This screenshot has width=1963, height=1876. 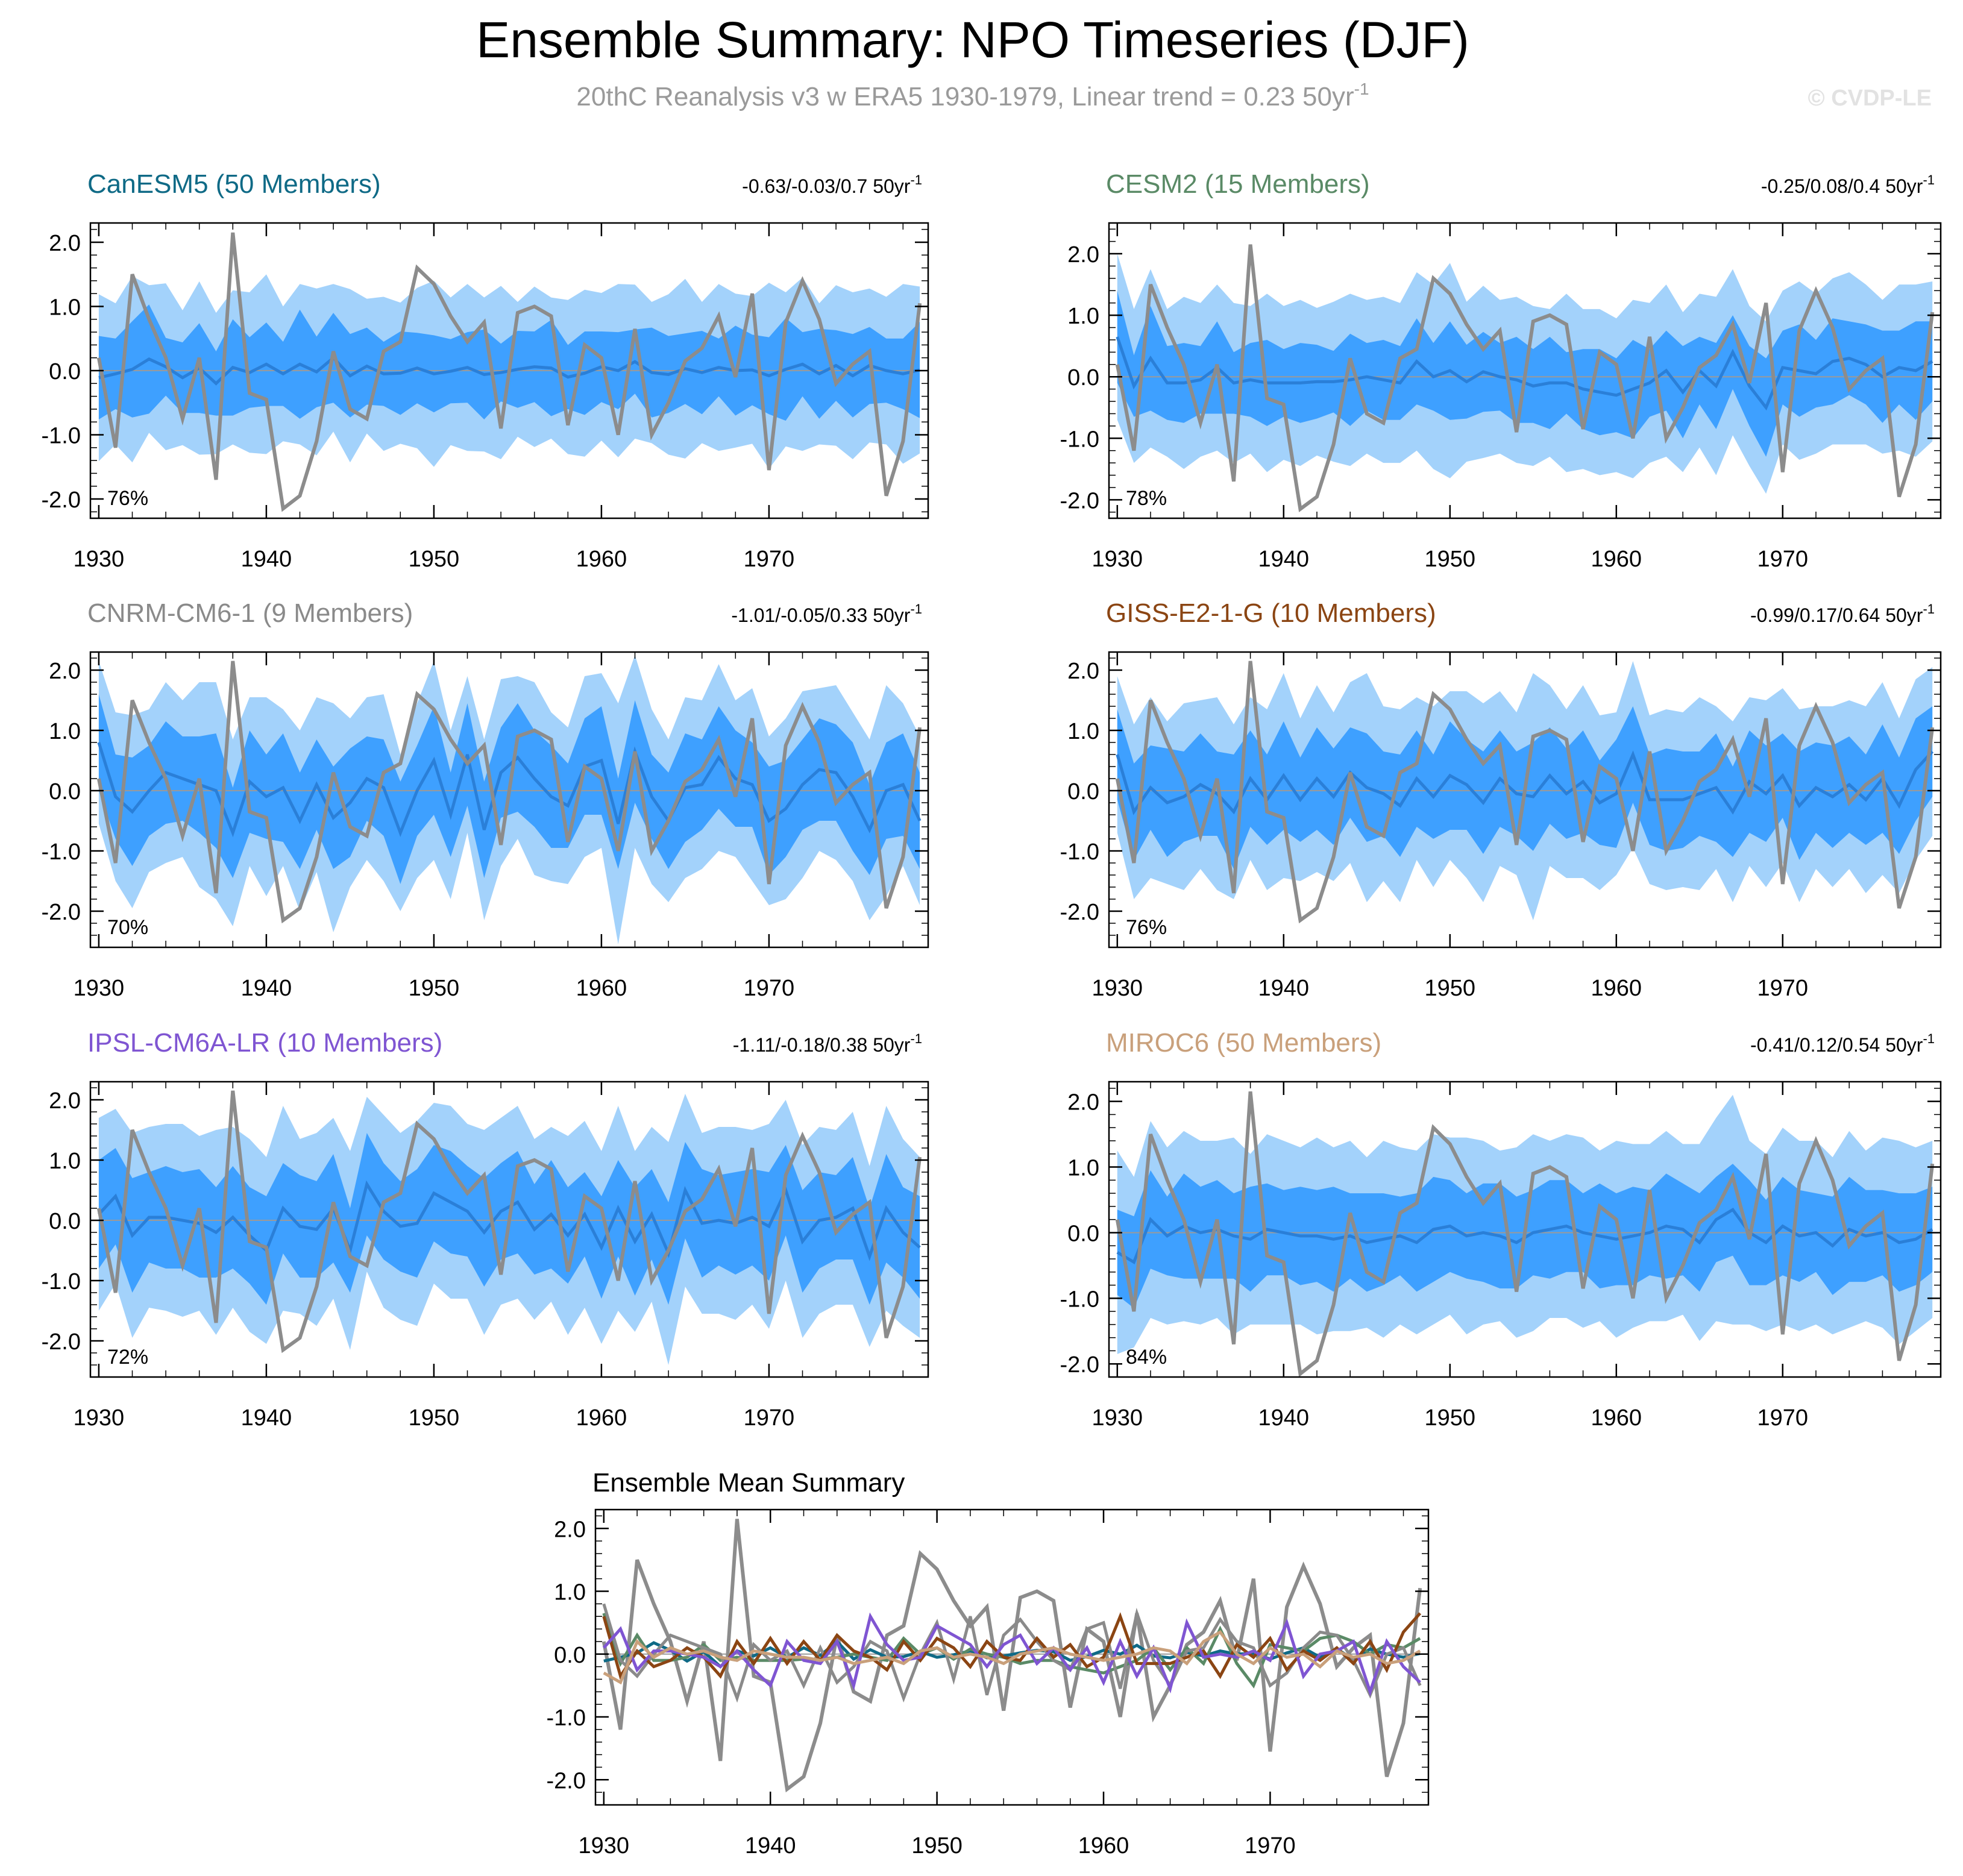 I want to click on percentage-label: 76%, so click(x=127, y=498).